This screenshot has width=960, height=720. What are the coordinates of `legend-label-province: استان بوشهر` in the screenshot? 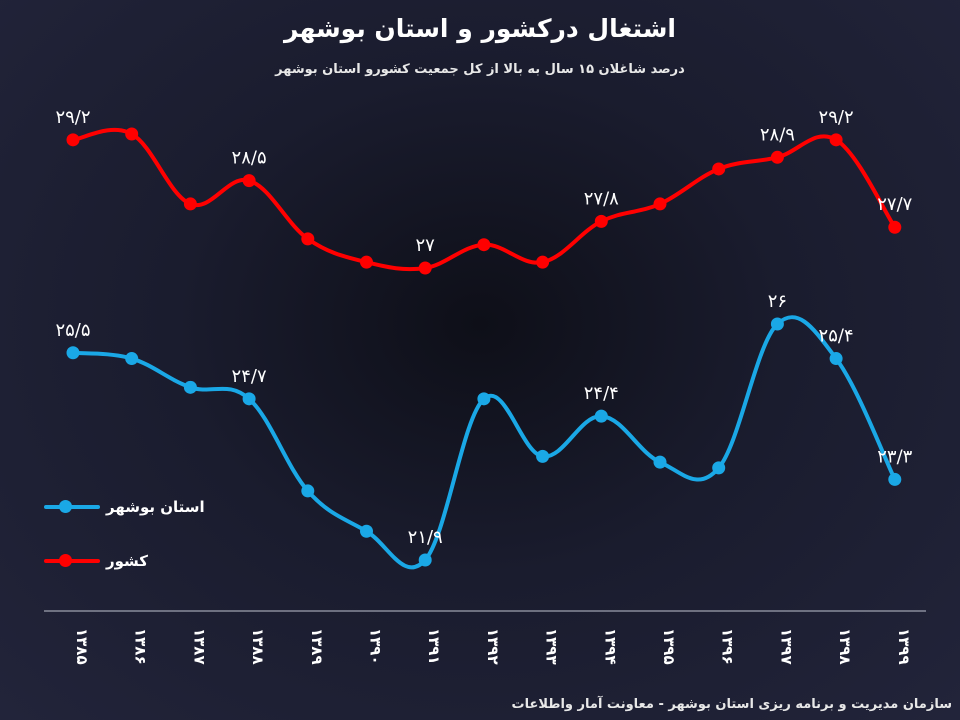 It's located at (155, 507).